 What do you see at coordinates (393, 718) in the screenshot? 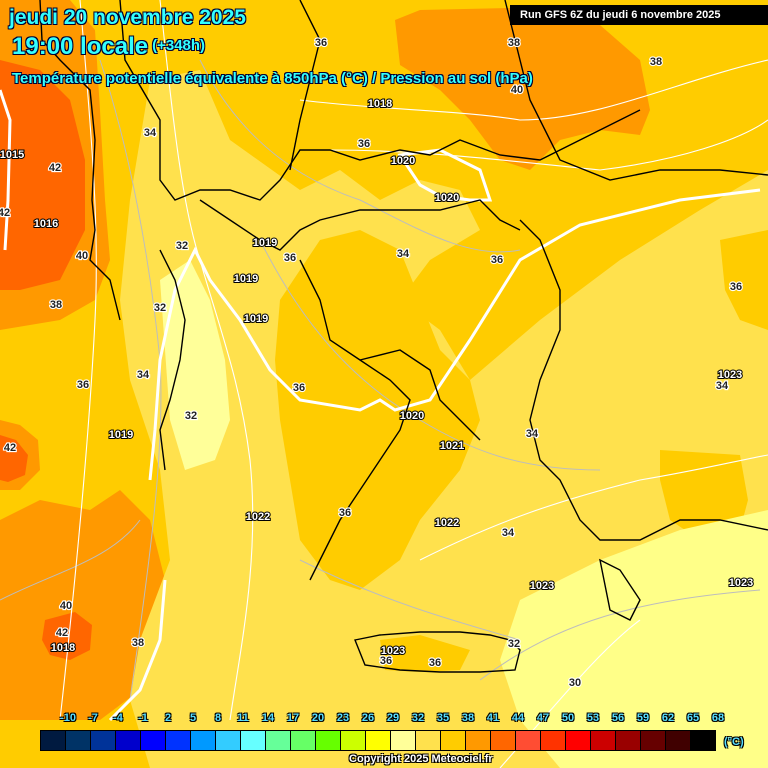
I see `colorbar-tick-label: 29` at bounding box center [393, 718].